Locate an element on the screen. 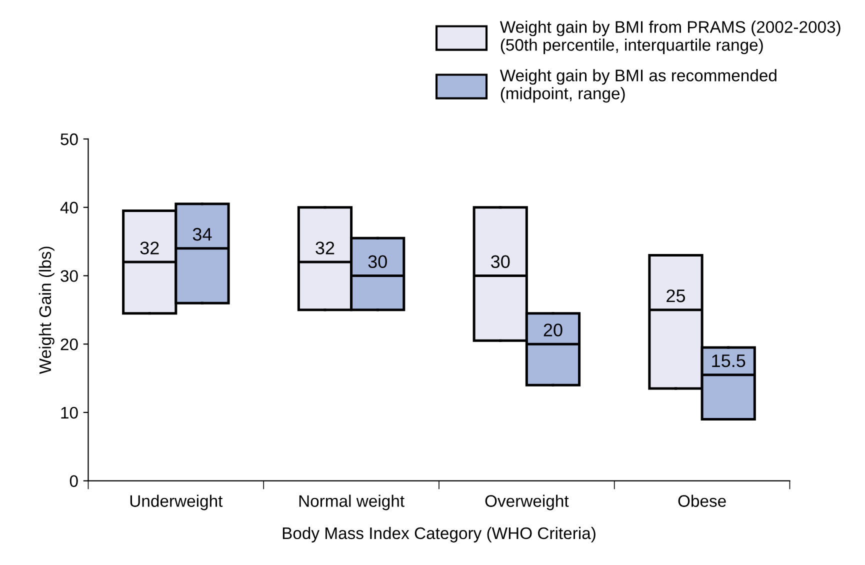 The height and width of the screenshot is (565, 865). legend-label: Weight gain by BMI from PRAMS (2002-2003) (50th percentile, interquartile range) is located at coordinates (670, 37).